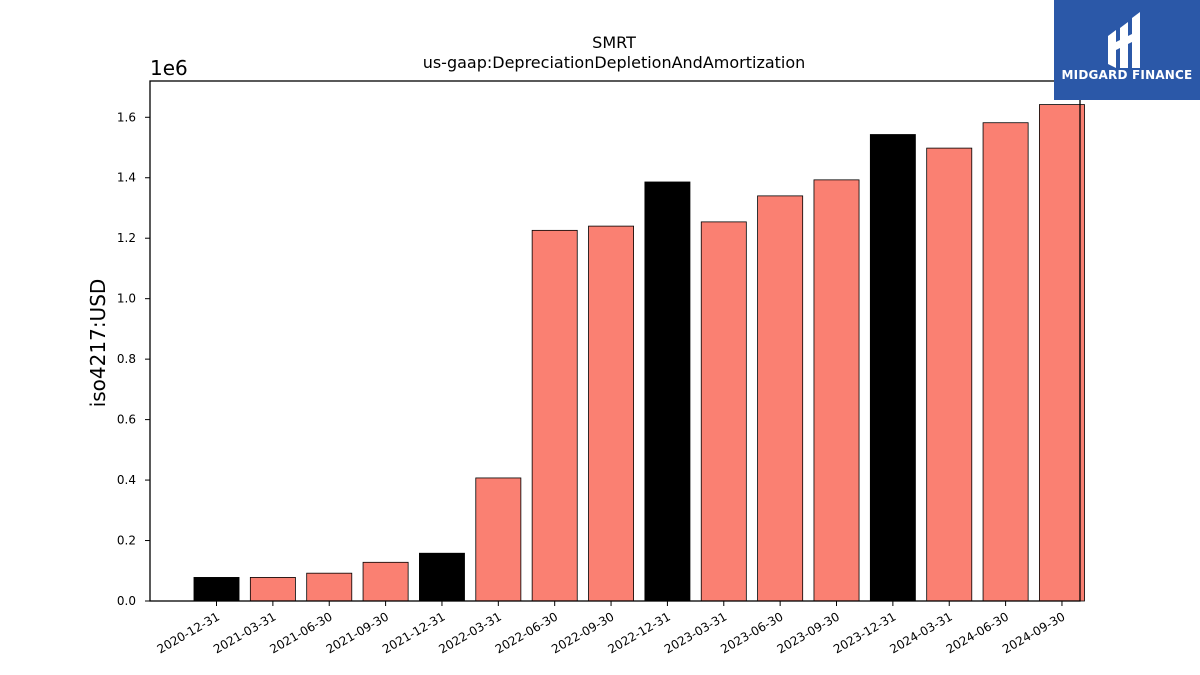 The width and height of the screenshot is (1200, 675). What do you see at coordinates (977, 632) in the screenshot?
I see `x-tick-label: 2024-06-30` at bounding box center [977, 632].